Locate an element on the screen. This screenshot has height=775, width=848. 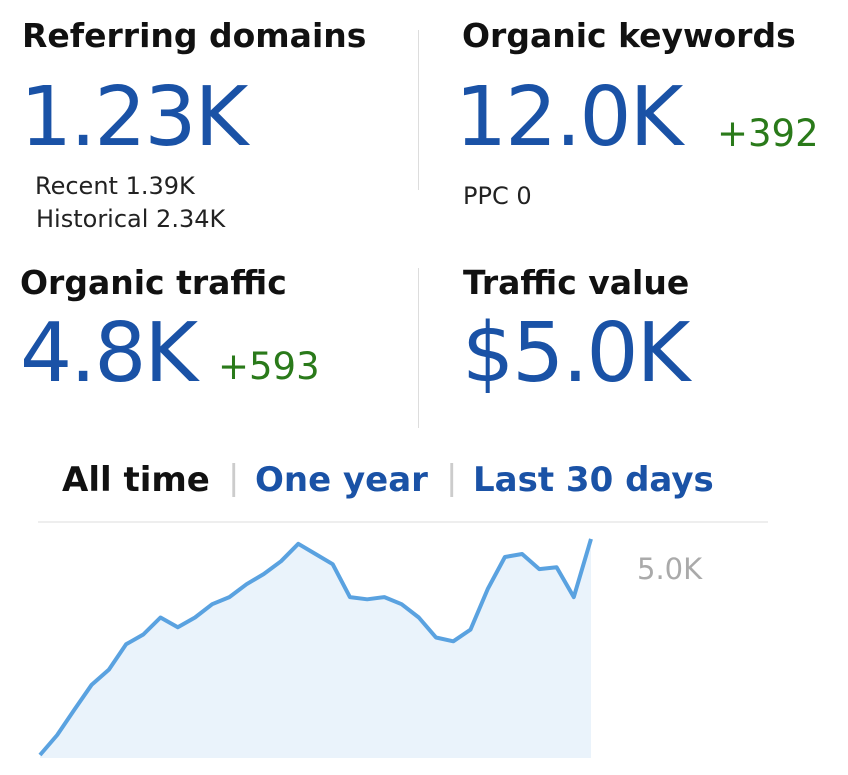
metric-change: +593 is located at coordinates (269, 366).